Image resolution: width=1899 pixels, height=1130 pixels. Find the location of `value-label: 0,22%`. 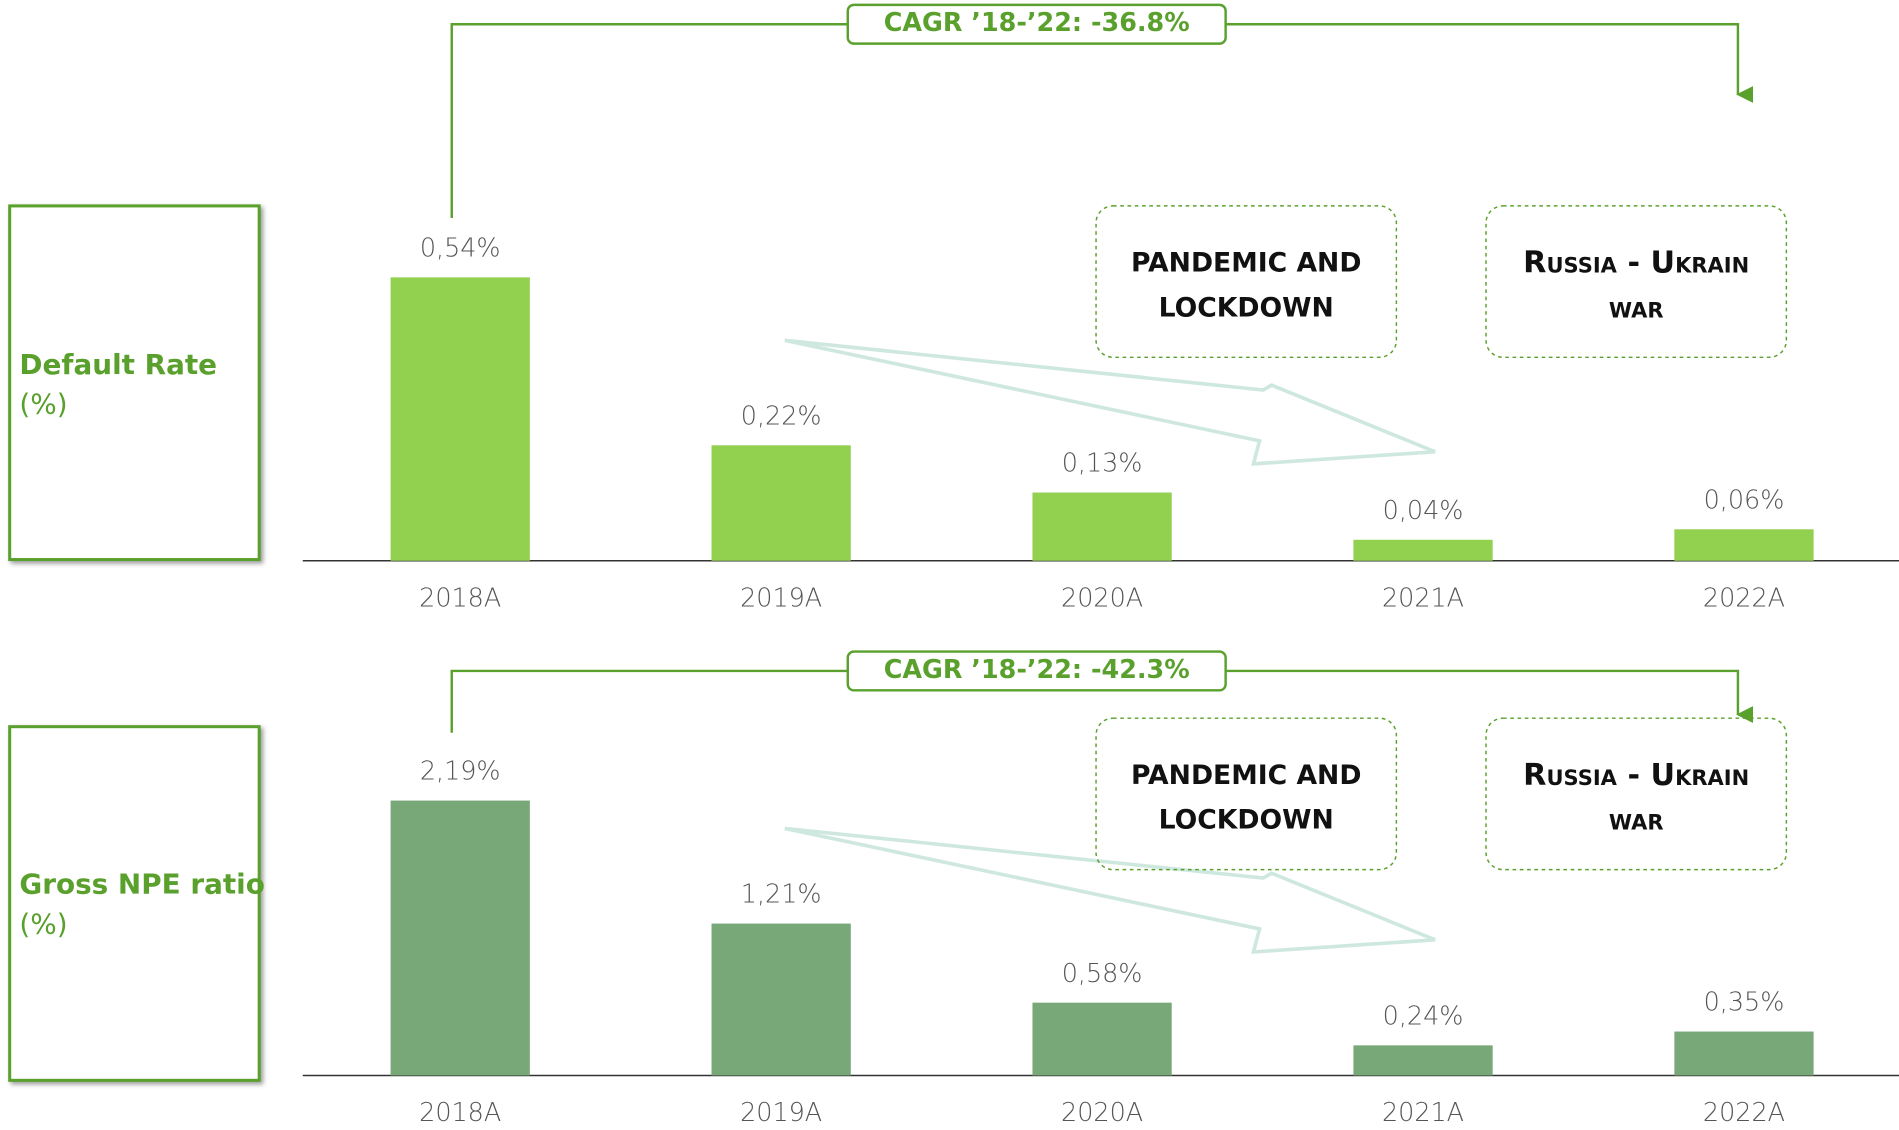

value-label: 0,22% is located at coordinates (781, 415).